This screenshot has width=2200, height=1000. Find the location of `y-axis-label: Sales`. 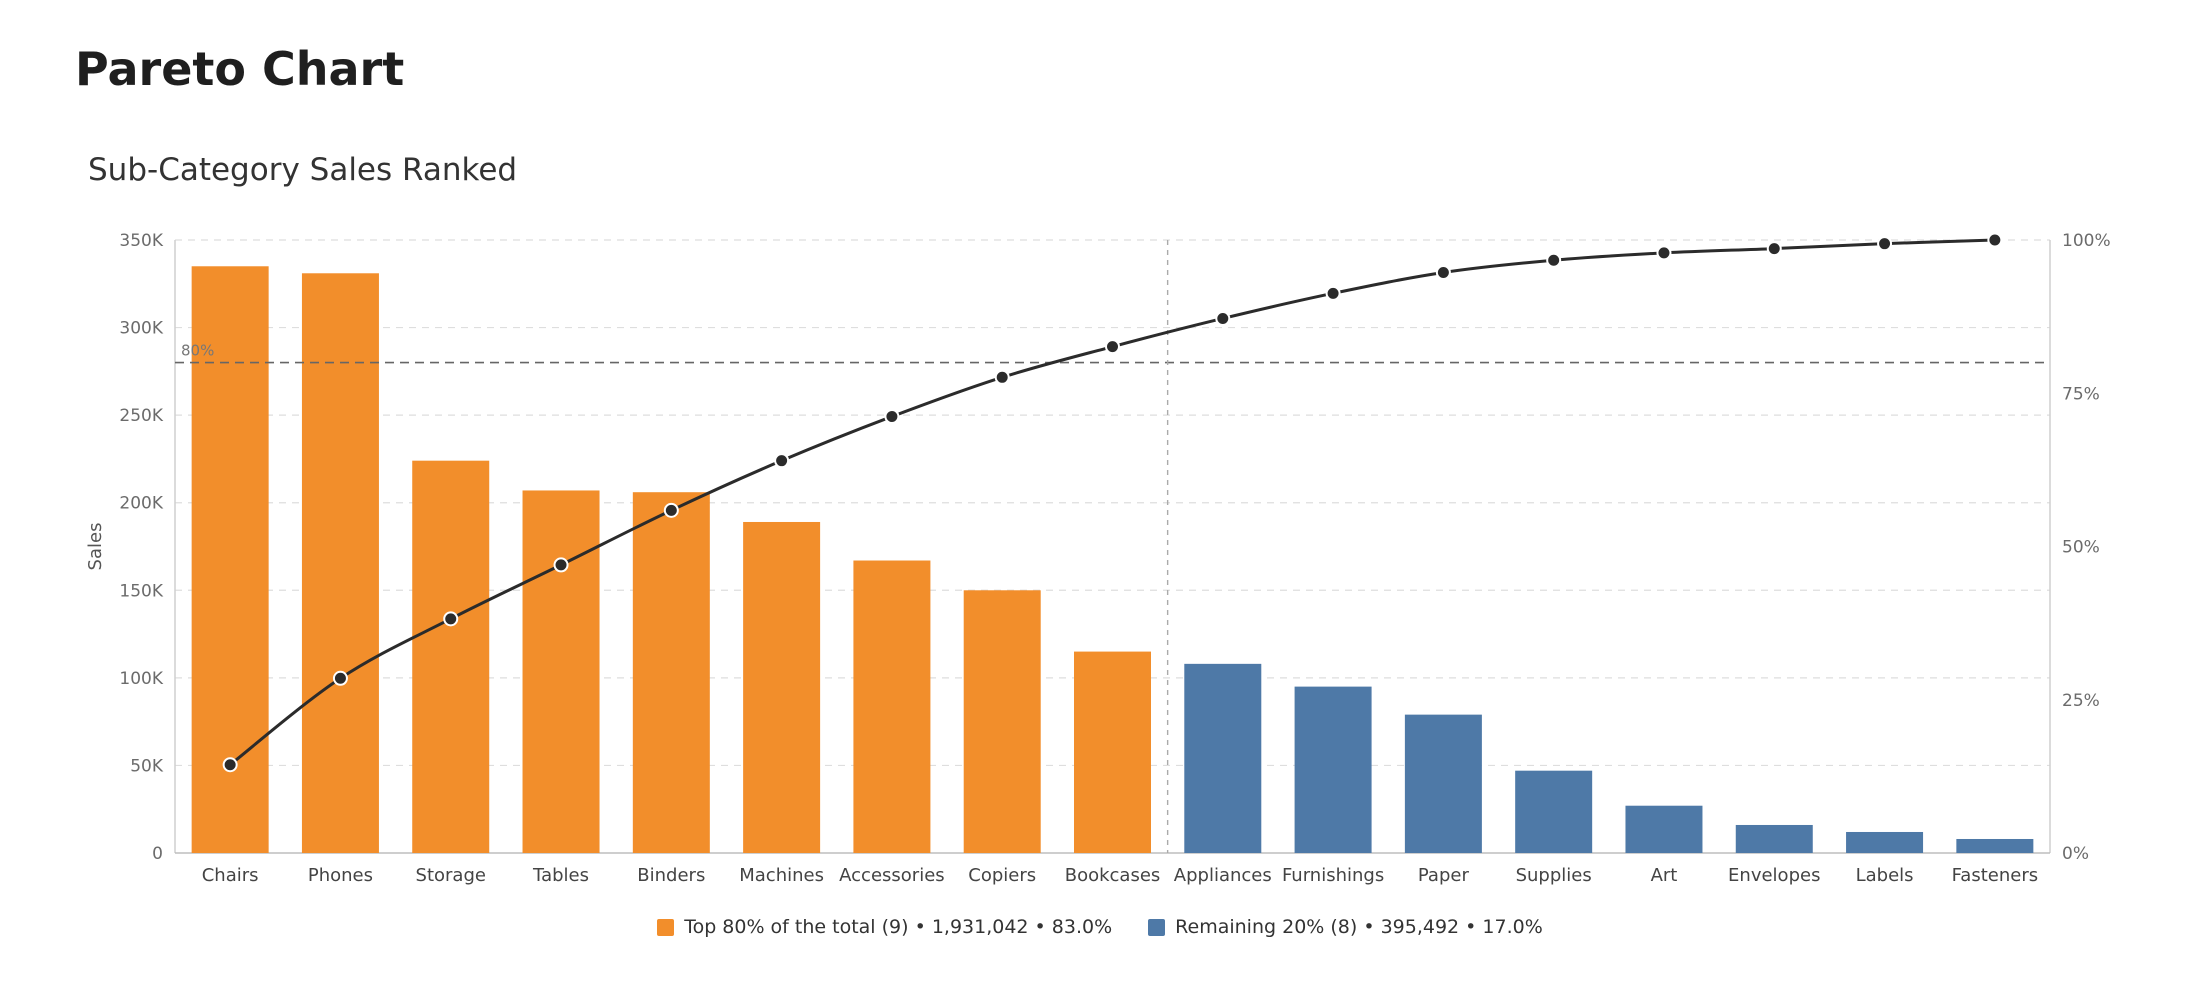

y-axis-label: Sales is located at coordinates (95, 547).